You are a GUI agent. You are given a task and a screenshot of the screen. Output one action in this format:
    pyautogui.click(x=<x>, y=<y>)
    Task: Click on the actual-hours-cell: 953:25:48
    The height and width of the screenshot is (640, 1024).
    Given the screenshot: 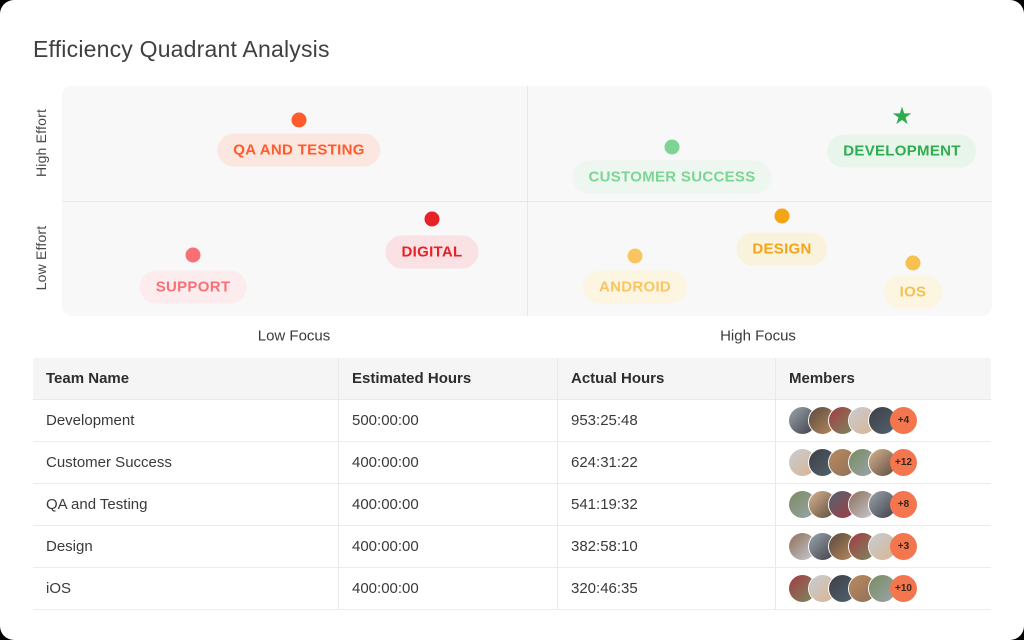 What is the action you would take?
    pyautogui.click(x=667, y=420)
    